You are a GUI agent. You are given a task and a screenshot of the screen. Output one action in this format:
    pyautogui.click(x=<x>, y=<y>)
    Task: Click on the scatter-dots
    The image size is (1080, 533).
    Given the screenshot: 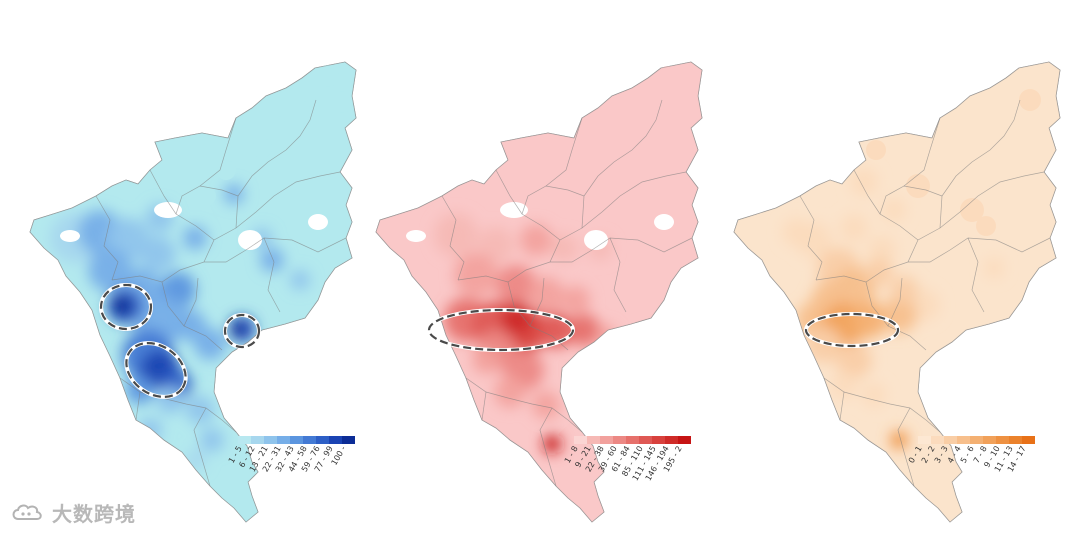 What is the action you would take?
    pyautogui.click(x=647, y=113)
    